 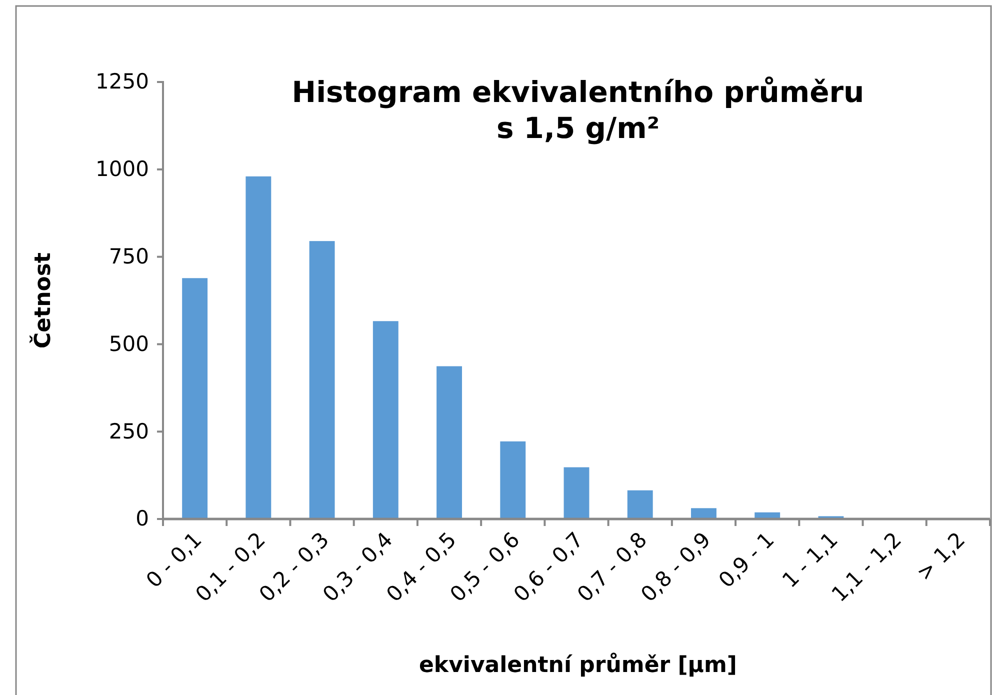 What do you see at coordinates (578, 110) in the screenshot?
I see `chart-title: Histogram ekvivalentního průměru s 1,5 g/m²` at bounding box center [578, 110].